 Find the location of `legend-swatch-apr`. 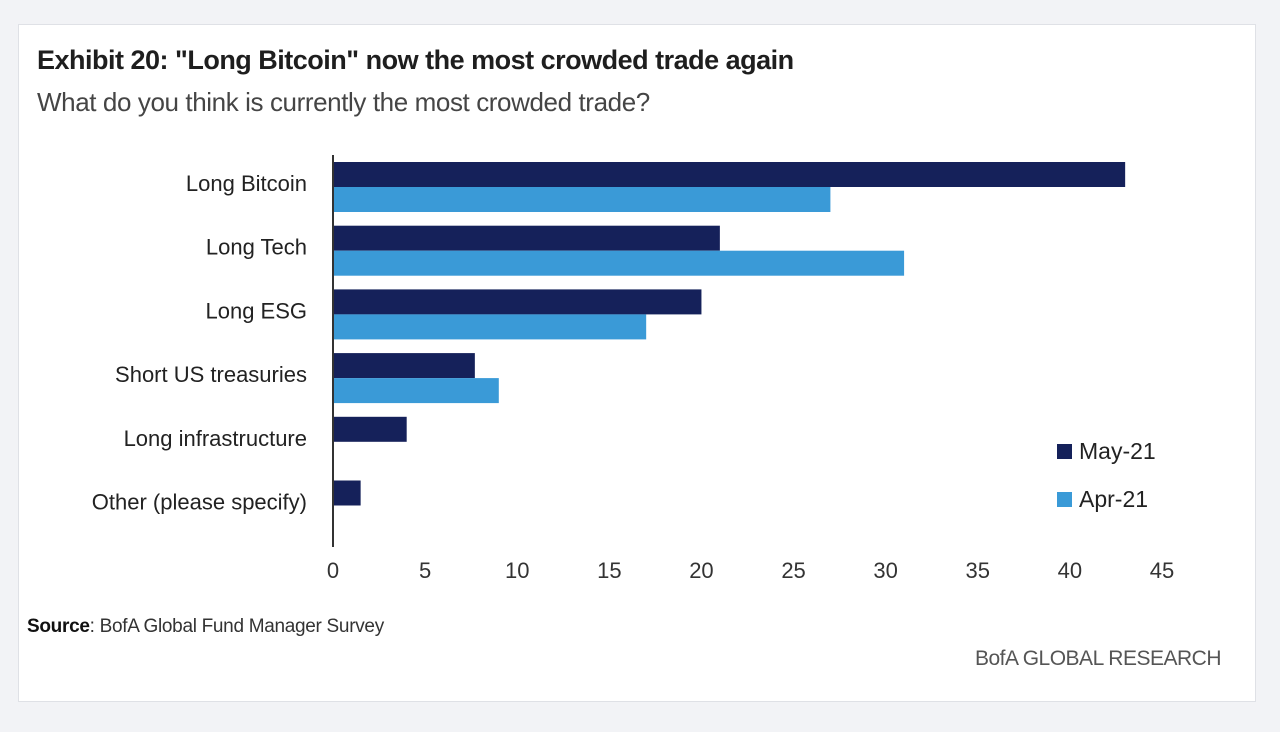

legend-swatch-apr is located at coordinates (1064, 499).